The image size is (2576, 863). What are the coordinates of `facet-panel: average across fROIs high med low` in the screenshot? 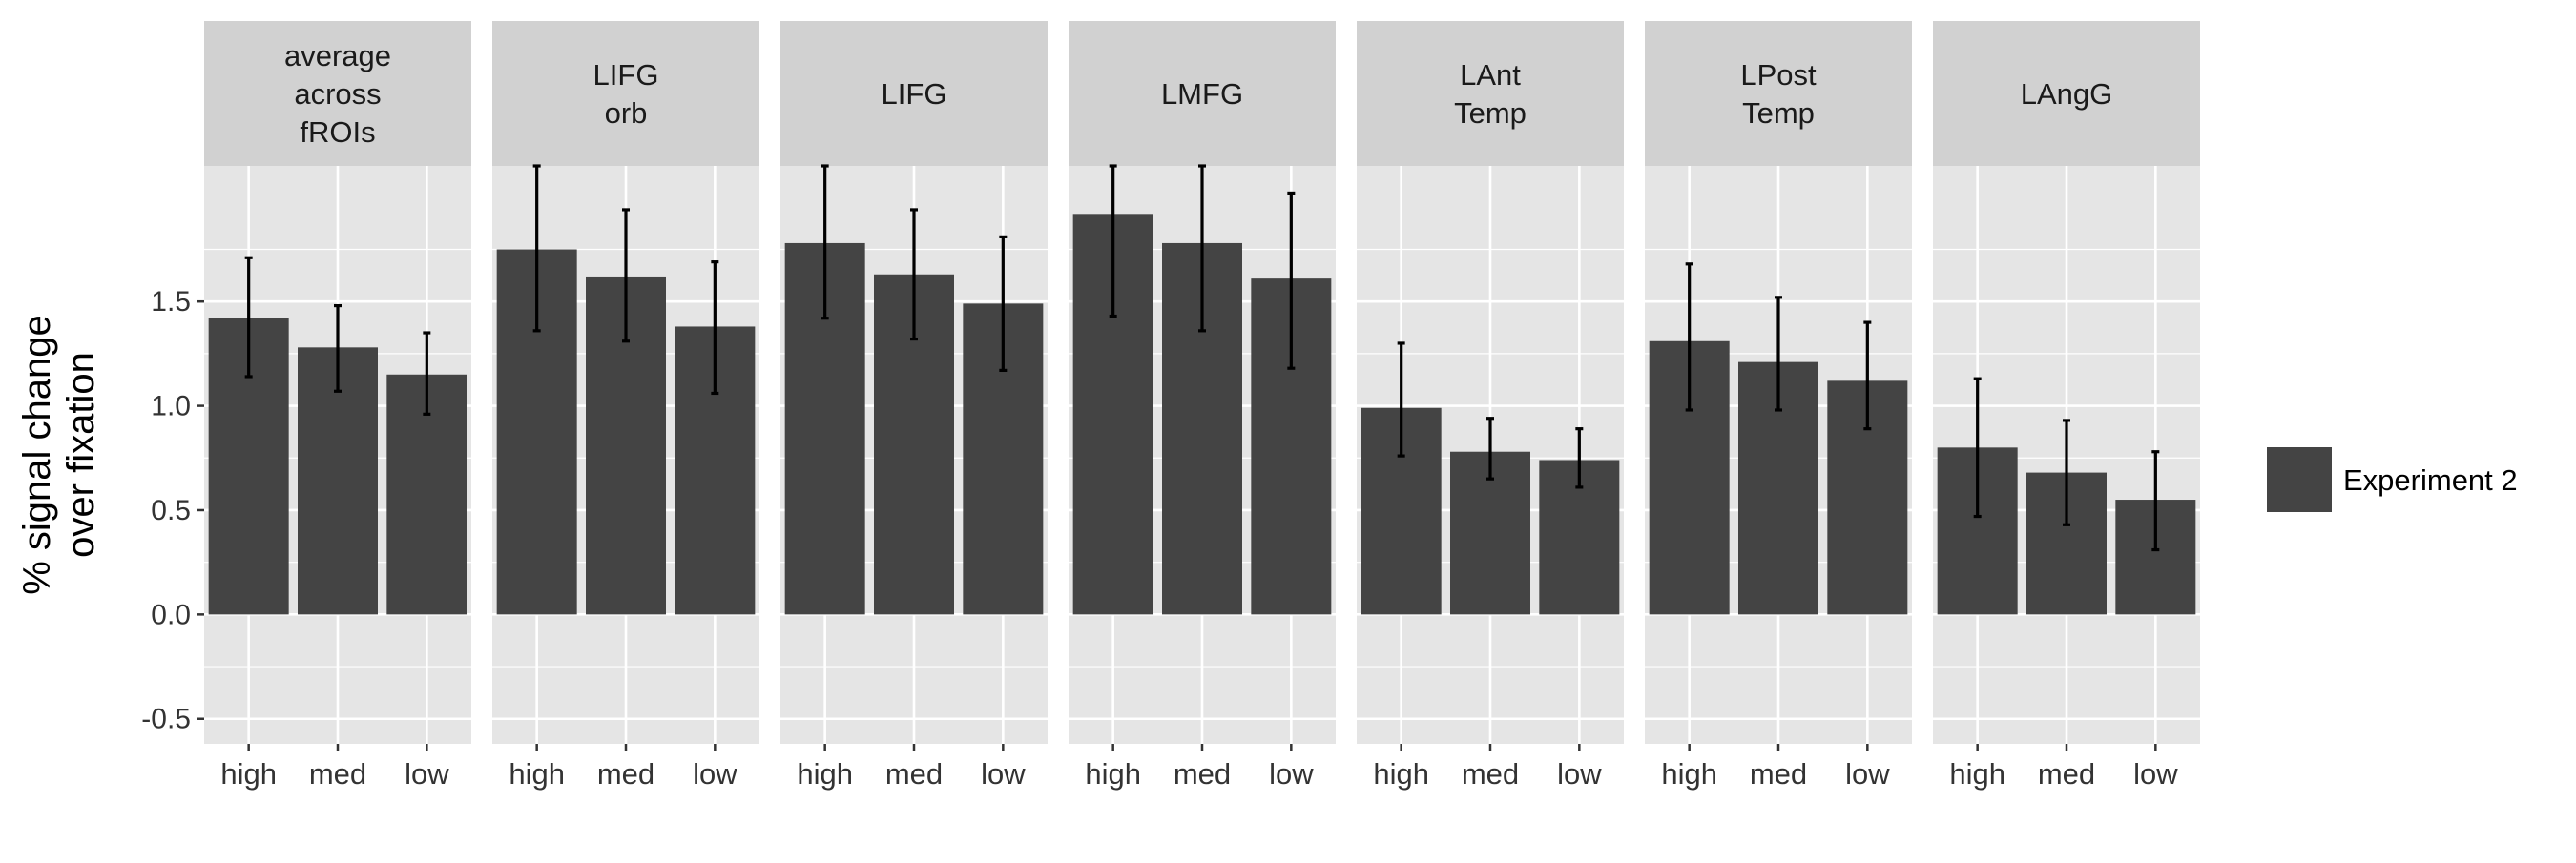 It's located at (337, 406).